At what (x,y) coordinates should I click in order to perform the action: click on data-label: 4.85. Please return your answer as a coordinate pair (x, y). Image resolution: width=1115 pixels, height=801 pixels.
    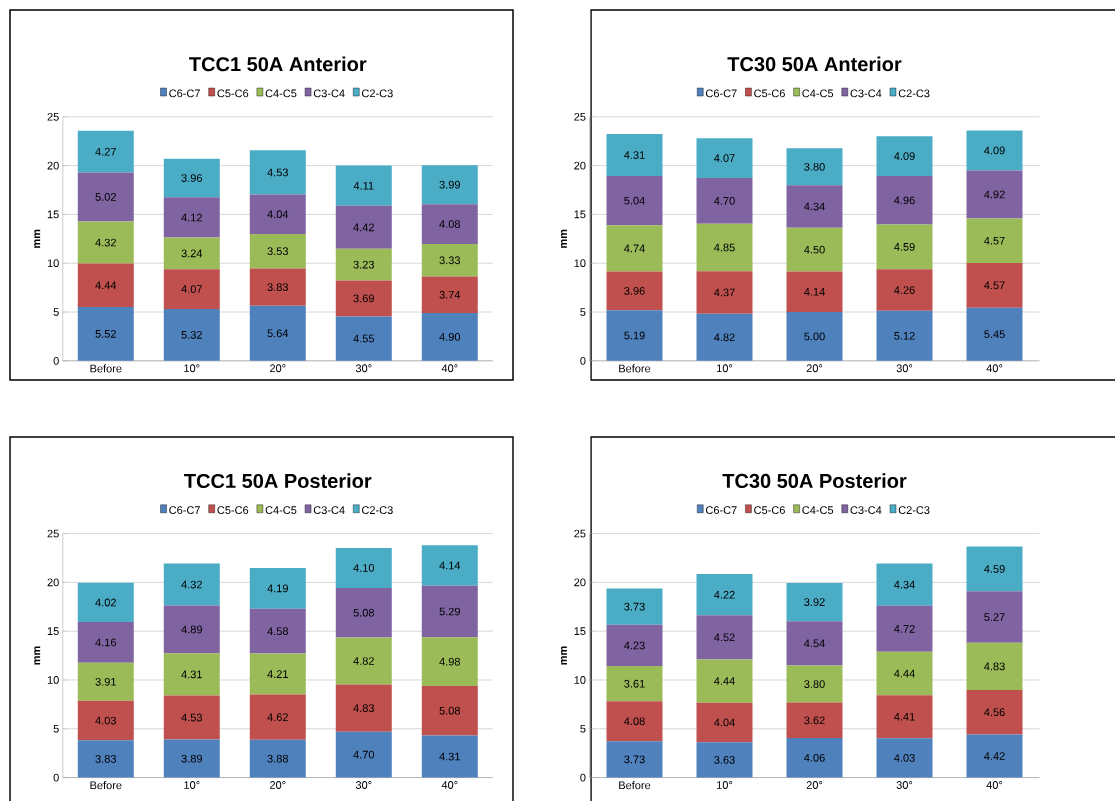
    Looking at the image, I should click on (724, 247).